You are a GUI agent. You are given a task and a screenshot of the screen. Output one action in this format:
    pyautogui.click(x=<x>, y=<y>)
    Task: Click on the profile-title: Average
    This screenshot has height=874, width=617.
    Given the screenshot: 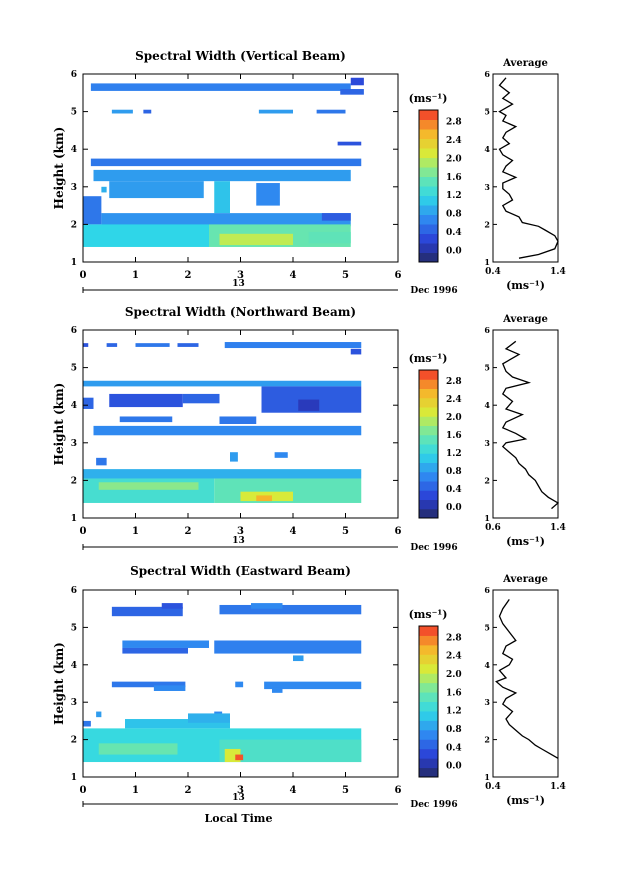 What is the action you would take?
    pyautogui.click(x=525, y=63)
    